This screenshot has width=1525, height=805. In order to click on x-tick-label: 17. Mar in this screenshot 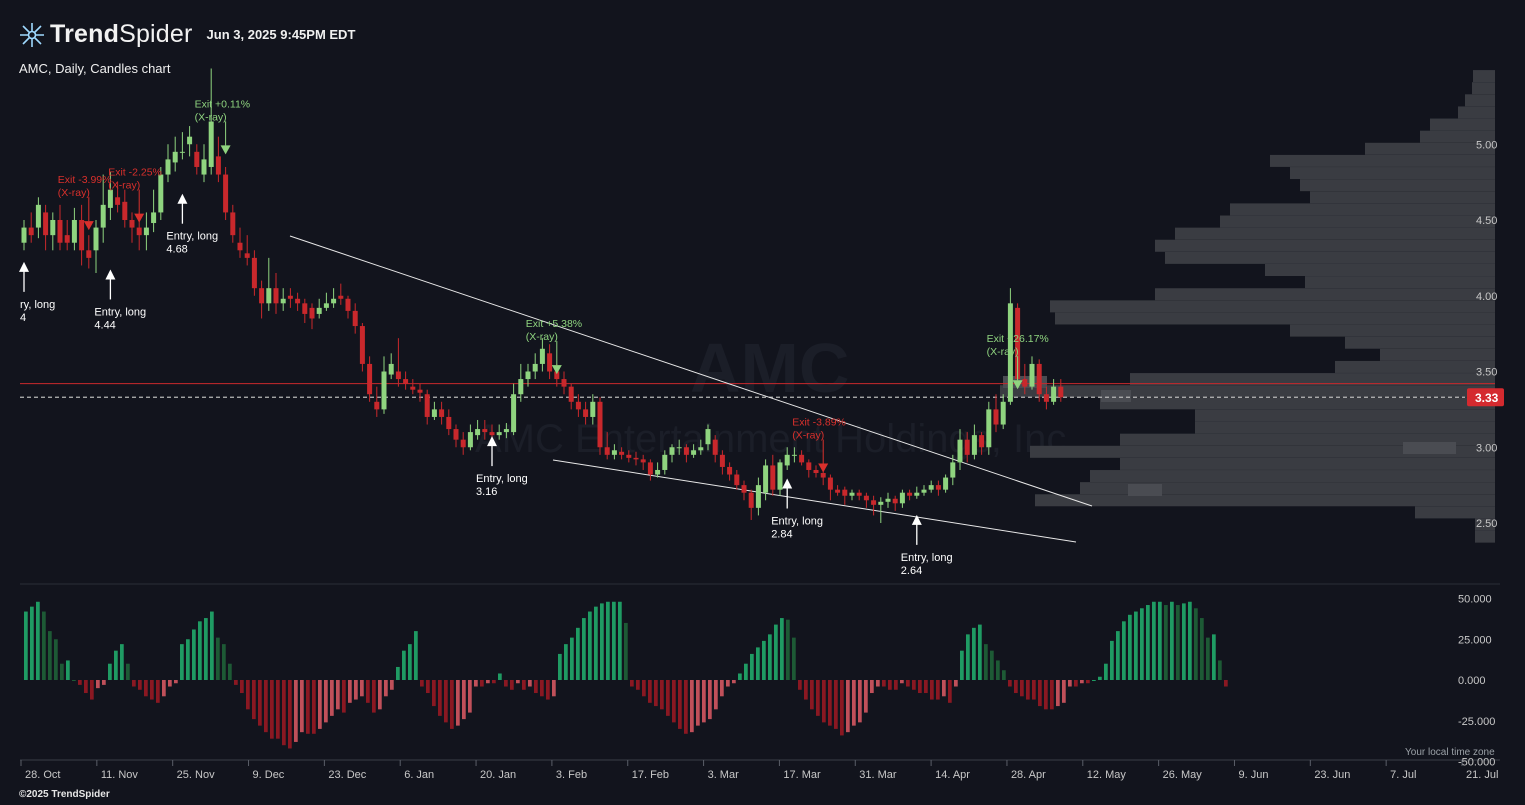, I will do `click(802, 775)`.